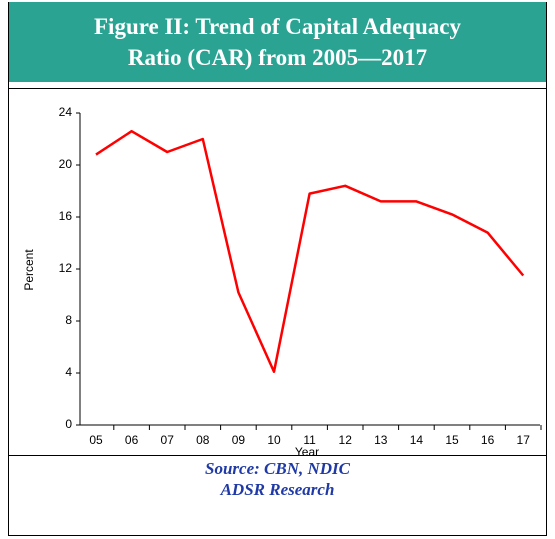  Describe the element at coordinates (452, 440) in the screenshot. I see `x-tick-label: 15` at that location.